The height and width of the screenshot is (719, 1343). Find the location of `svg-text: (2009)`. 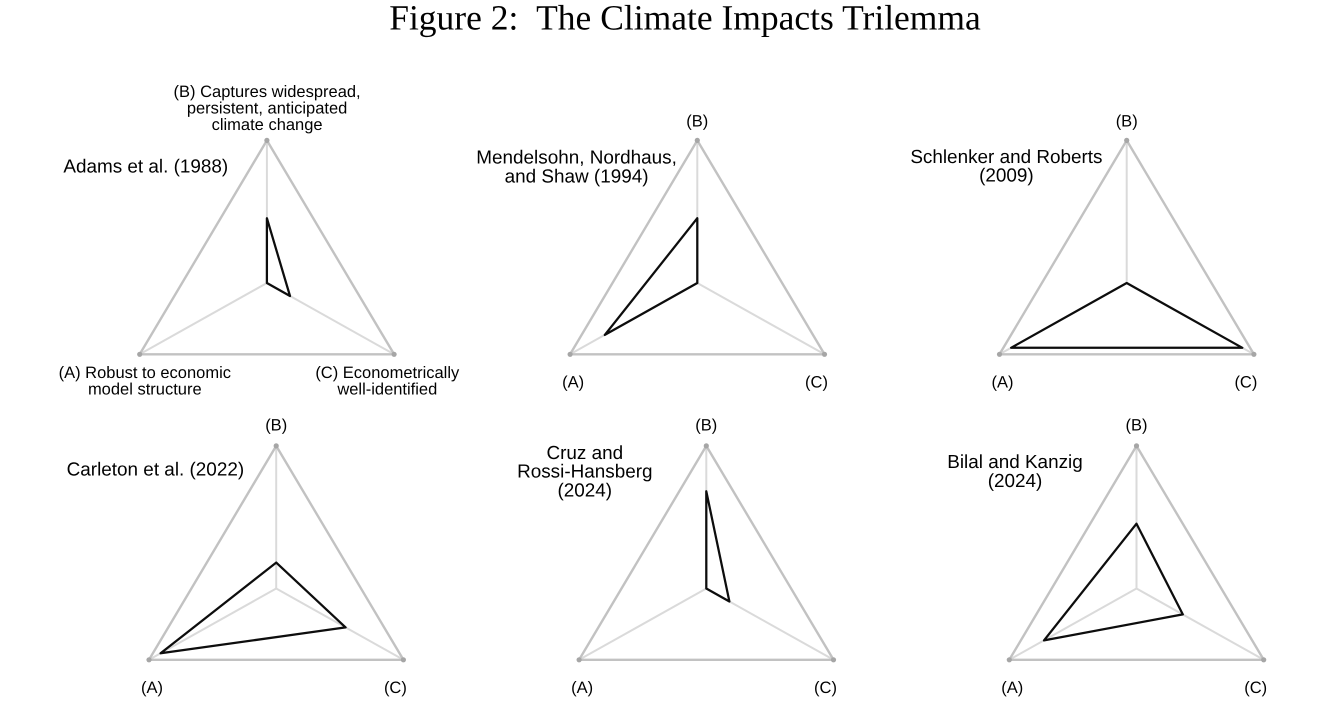

svg-text: (2009) is located at coordinates (1006, 175).